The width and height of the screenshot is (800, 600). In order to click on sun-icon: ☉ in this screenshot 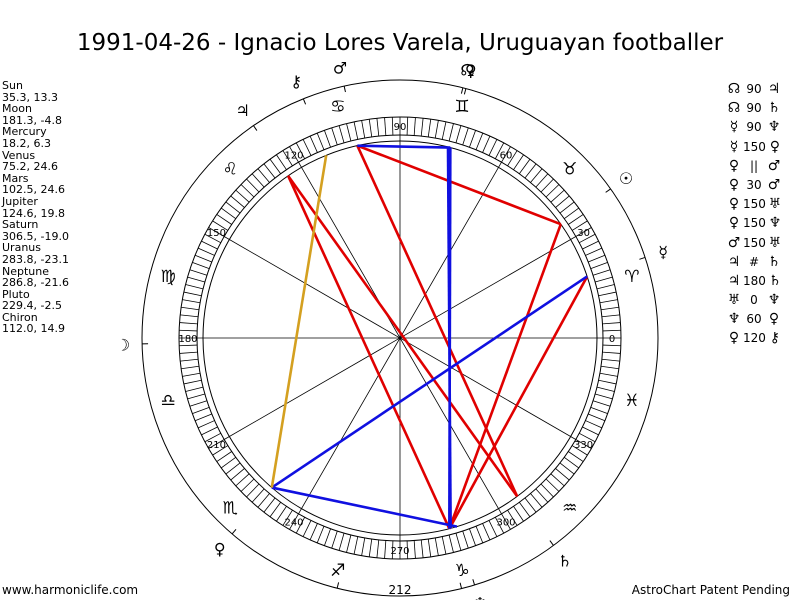, I will do `click(626, 178)`.